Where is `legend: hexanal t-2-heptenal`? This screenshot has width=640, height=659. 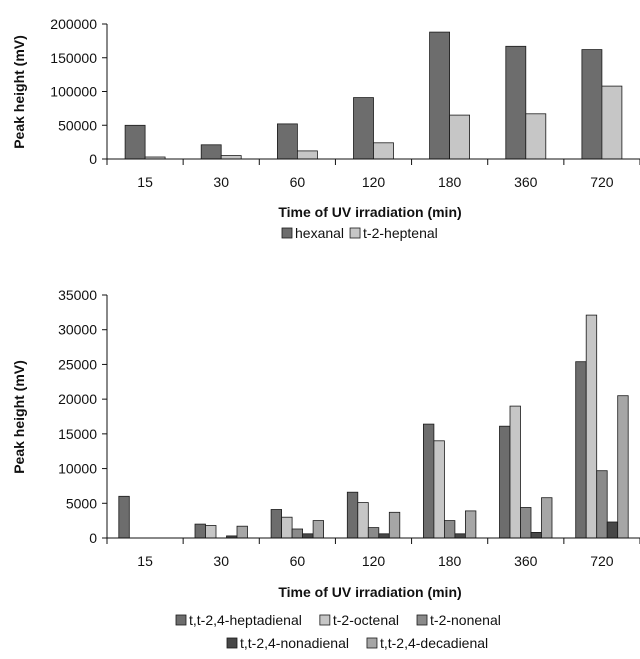 legend: hexanal t-2-heptenal is located at coordinates (359, 233).